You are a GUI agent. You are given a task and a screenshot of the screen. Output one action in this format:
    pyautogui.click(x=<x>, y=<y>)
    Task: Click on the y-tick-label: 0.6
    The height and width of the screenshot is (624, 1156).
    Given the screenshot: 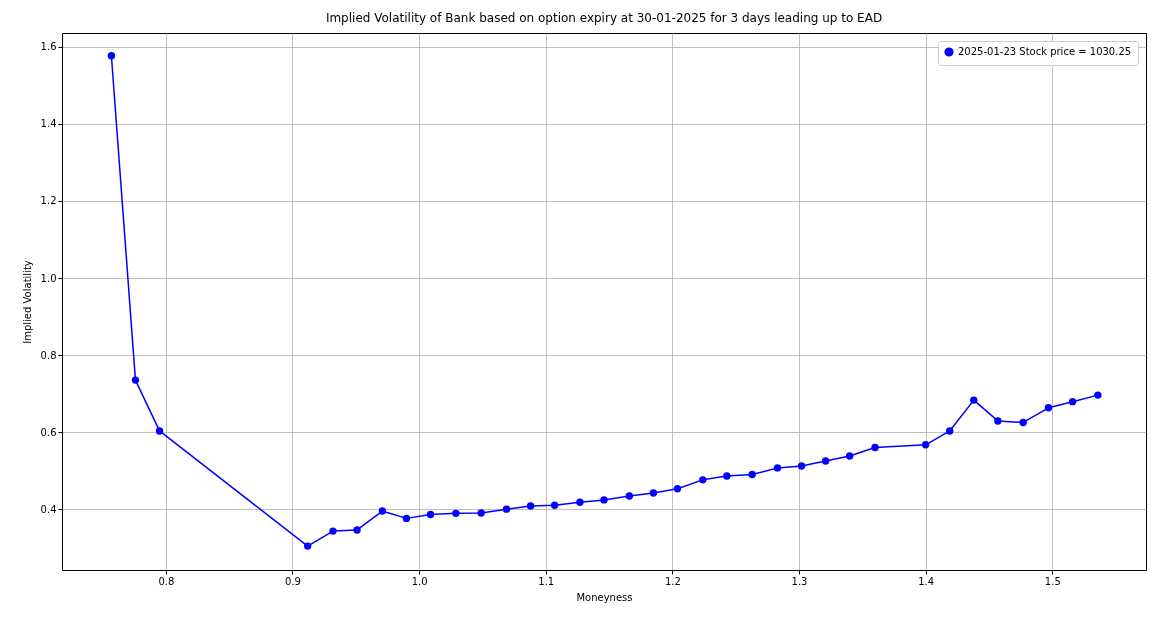 What is the action you would take?
    pyautogui.click(x=48, y=432)
    